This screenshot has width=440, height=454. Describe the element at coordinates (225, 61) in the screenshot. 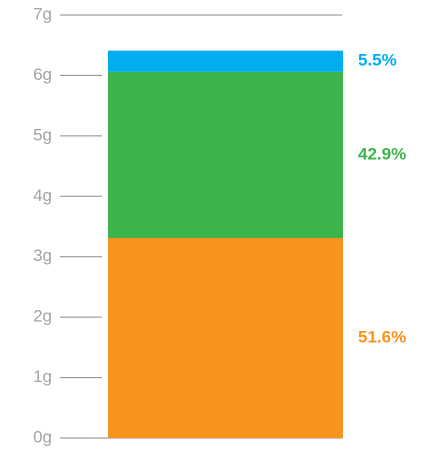

I see `bar-segment` at that location.